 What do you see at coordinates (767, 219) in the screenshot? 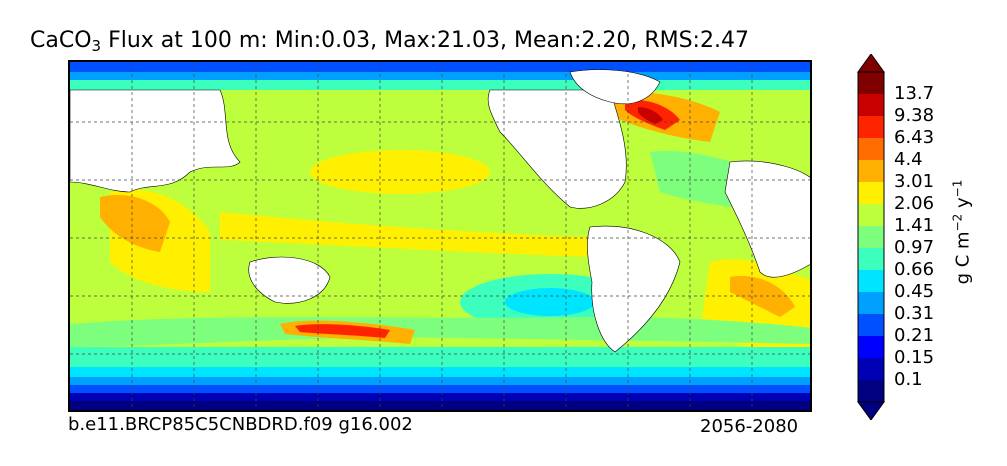
I see `land-africa` at bounding box center [767, 219].